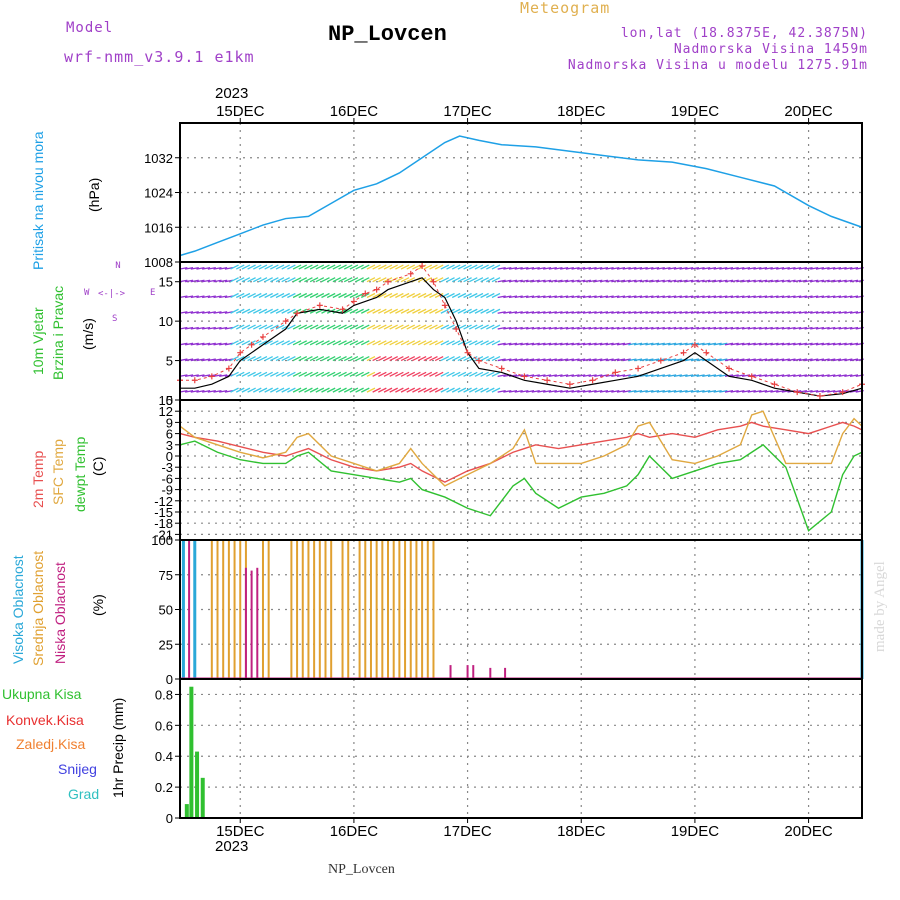 The image size is (900, 900). What do you see at coordinates (164, 756) in the screenshot?
I see `precip-y-tick-label: 0.4` at bounding box center [164, 756].